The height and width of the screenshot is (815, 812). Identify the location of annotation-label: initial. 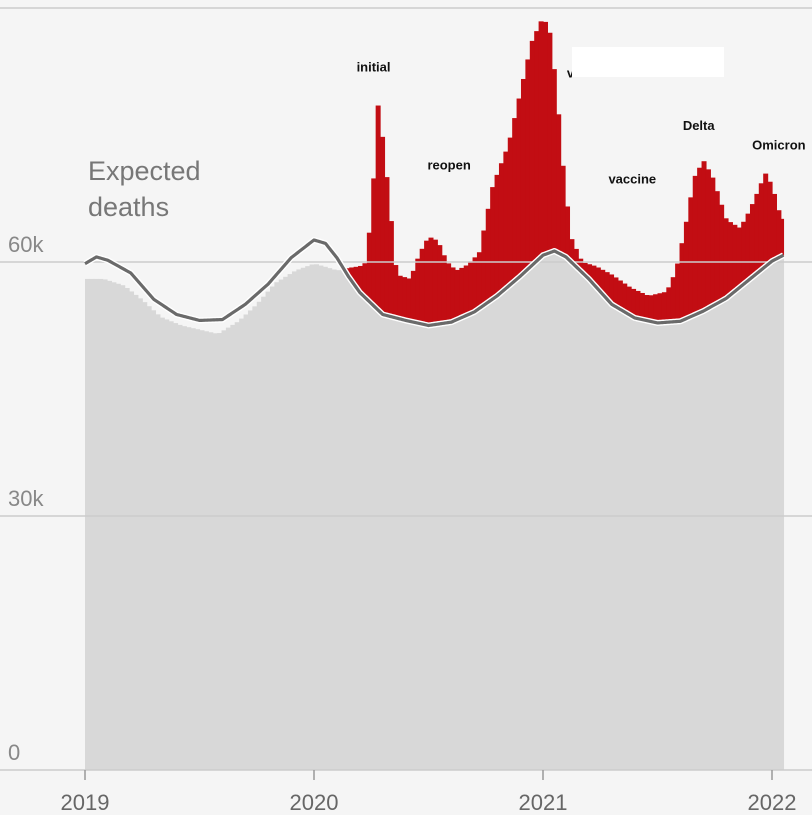
(374, 67).